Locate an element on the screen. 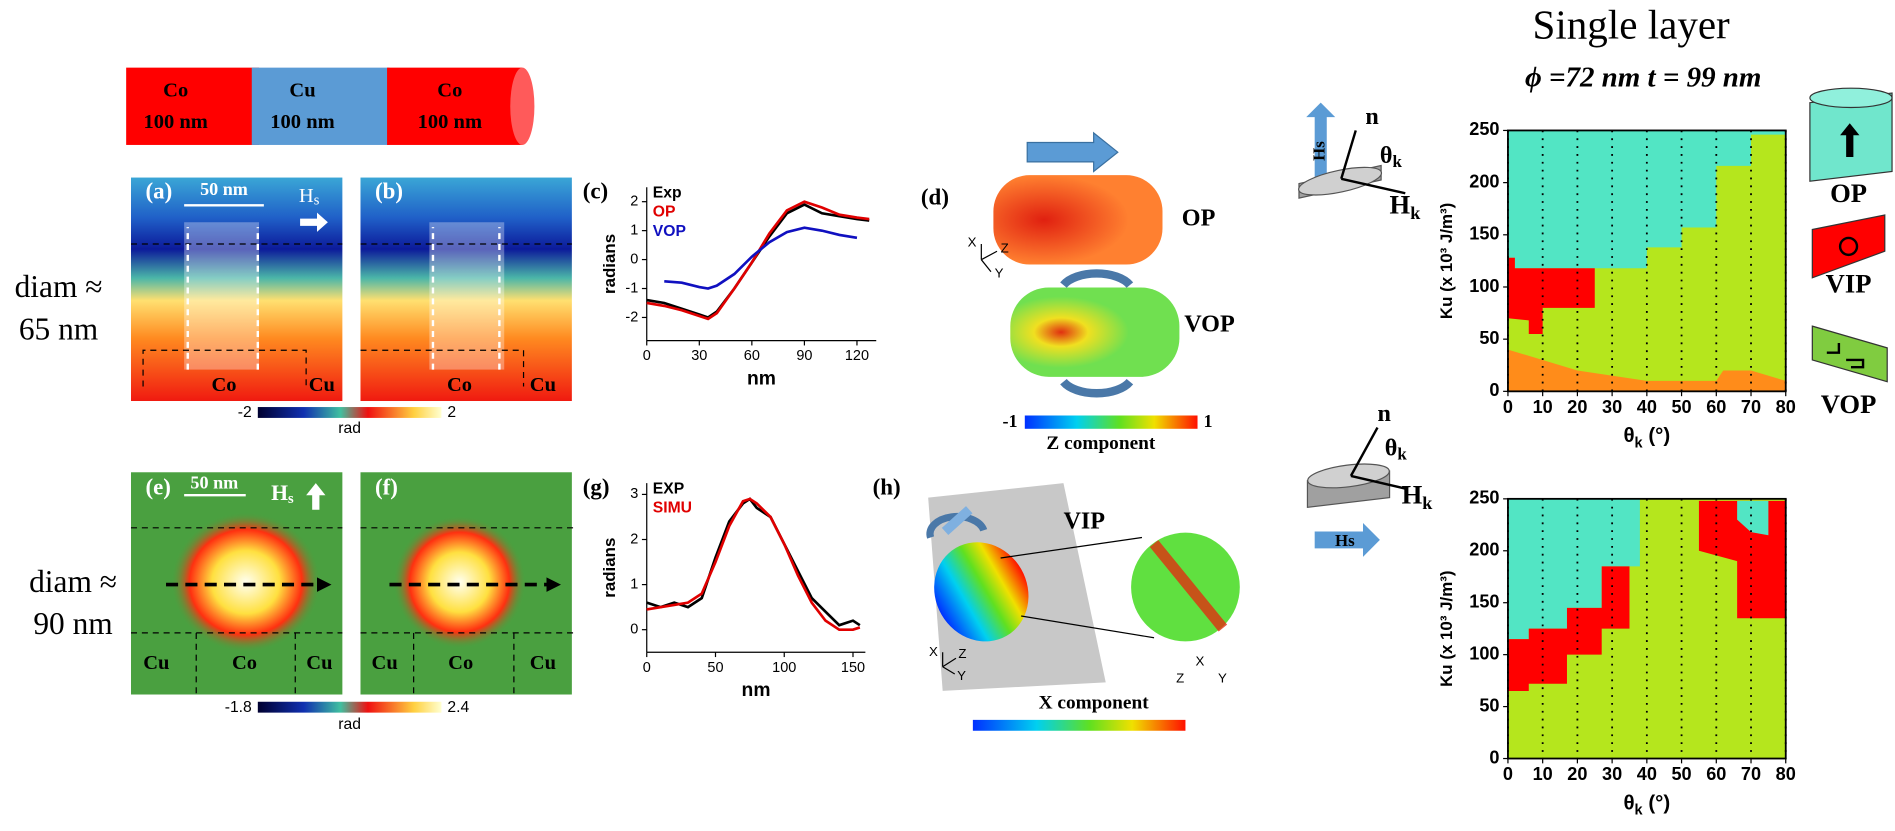 The image size is (1895, 831). colorbar-max: 2.4 is located at coordinates (458, 707).